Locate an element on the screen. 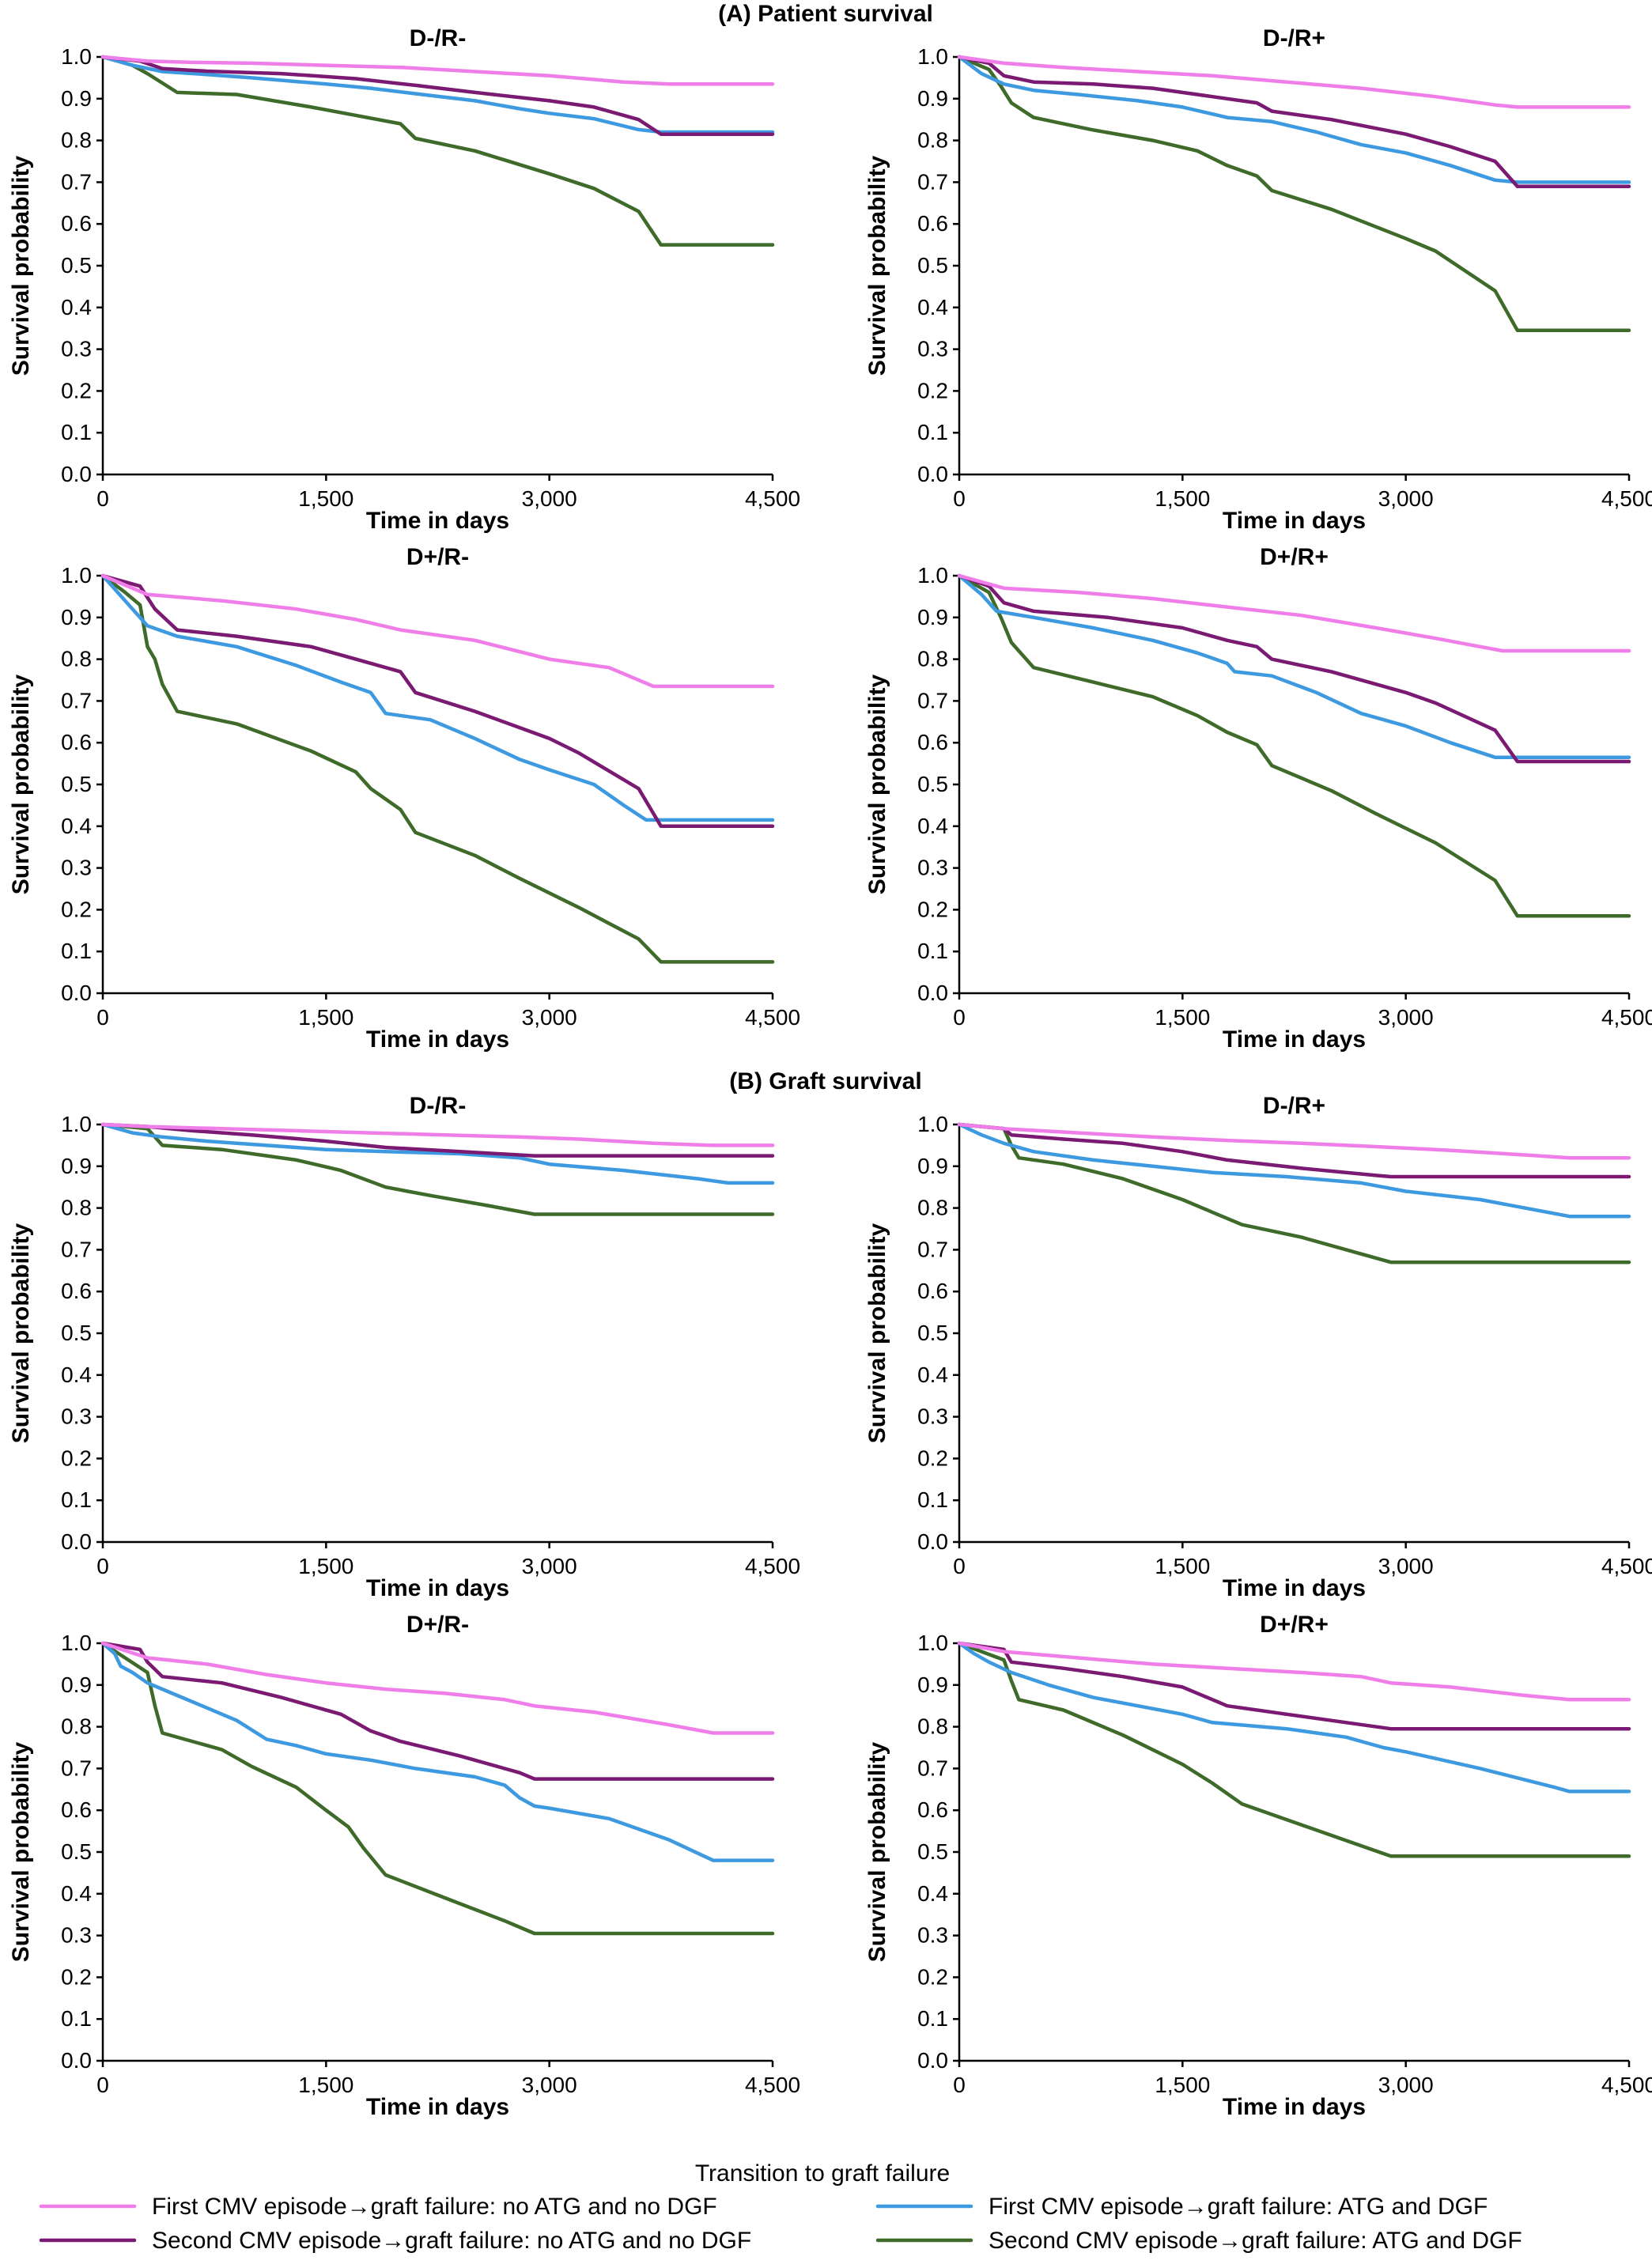 The image size is (1652, 2264). section-title-graft-survival: (B) Graft survival is located at coordinates (825, 1081).